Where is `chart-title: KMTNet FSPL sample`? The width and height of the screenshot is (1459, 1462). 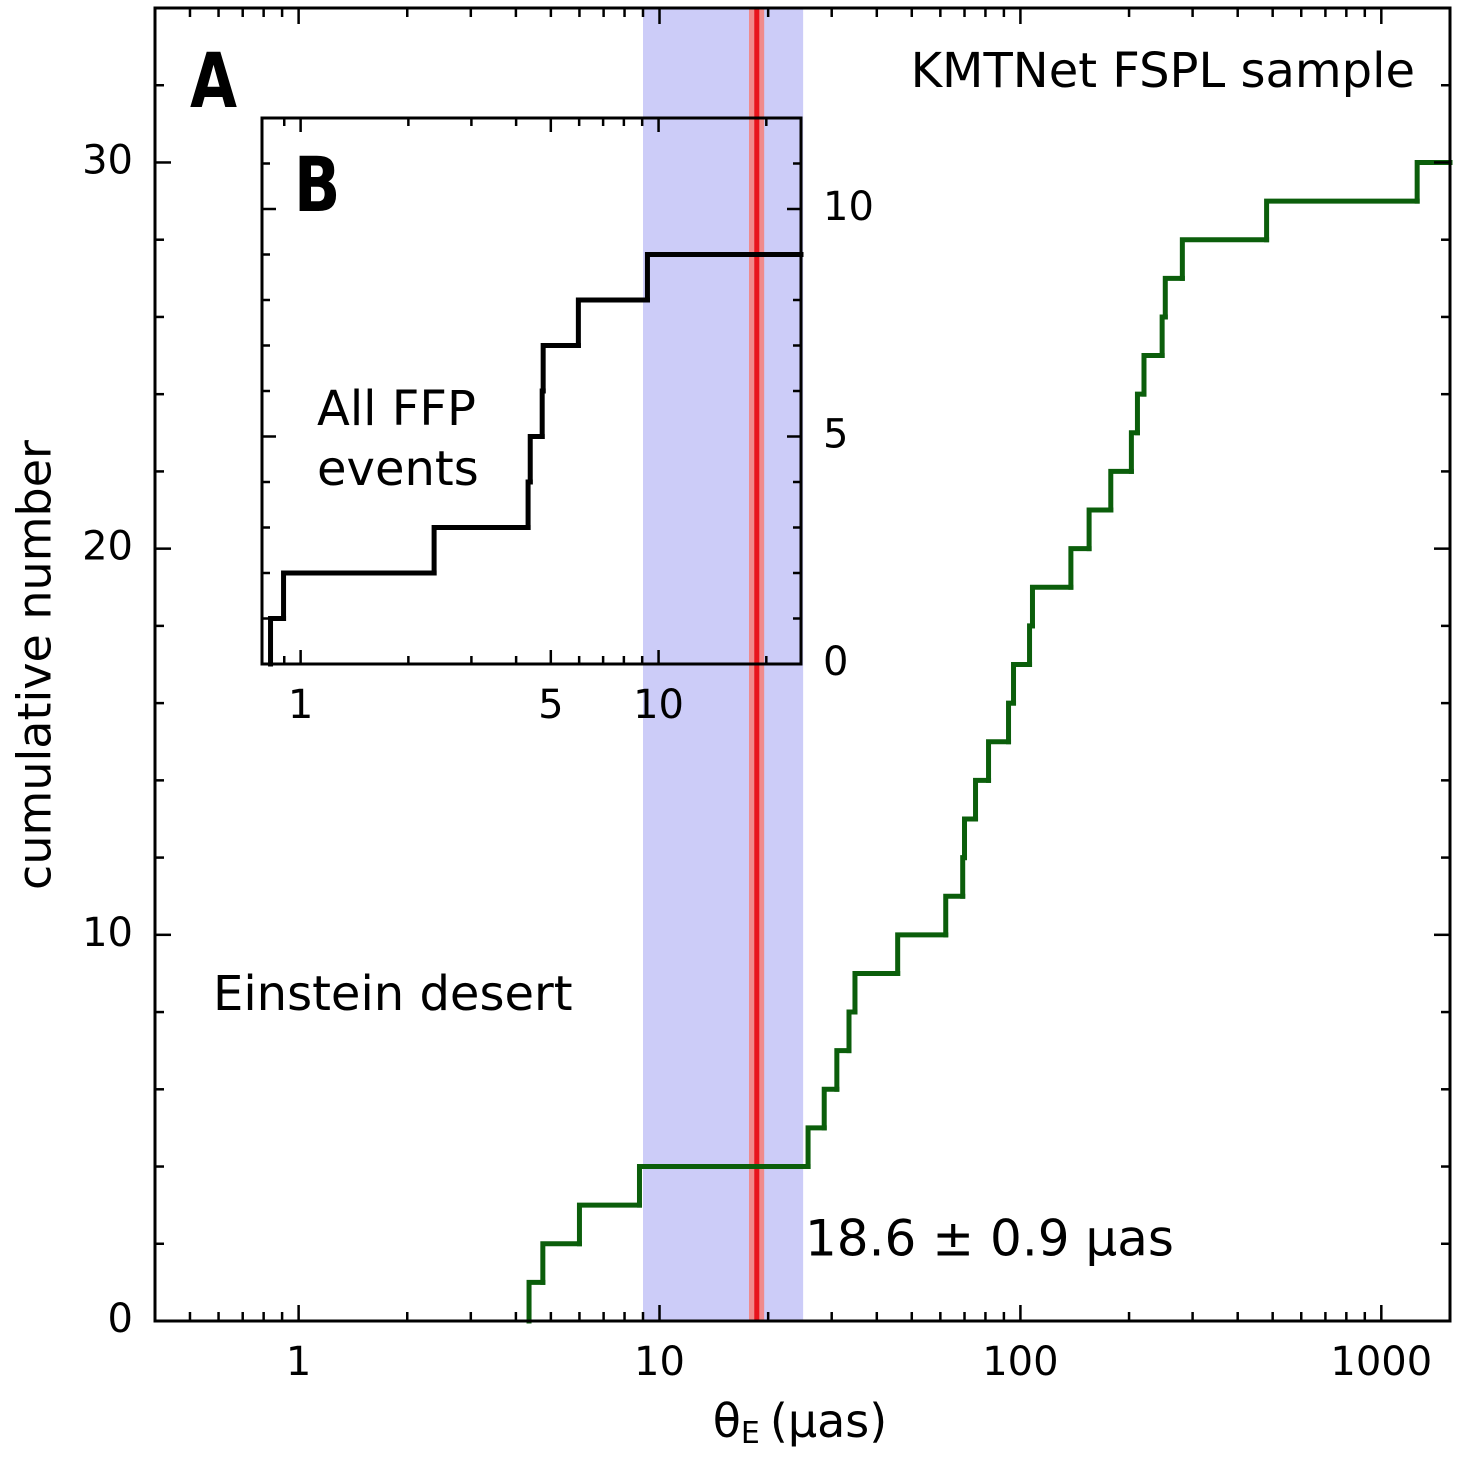
chart-title: KMTNet FSPL sample is located at coordinates (1163, 71).